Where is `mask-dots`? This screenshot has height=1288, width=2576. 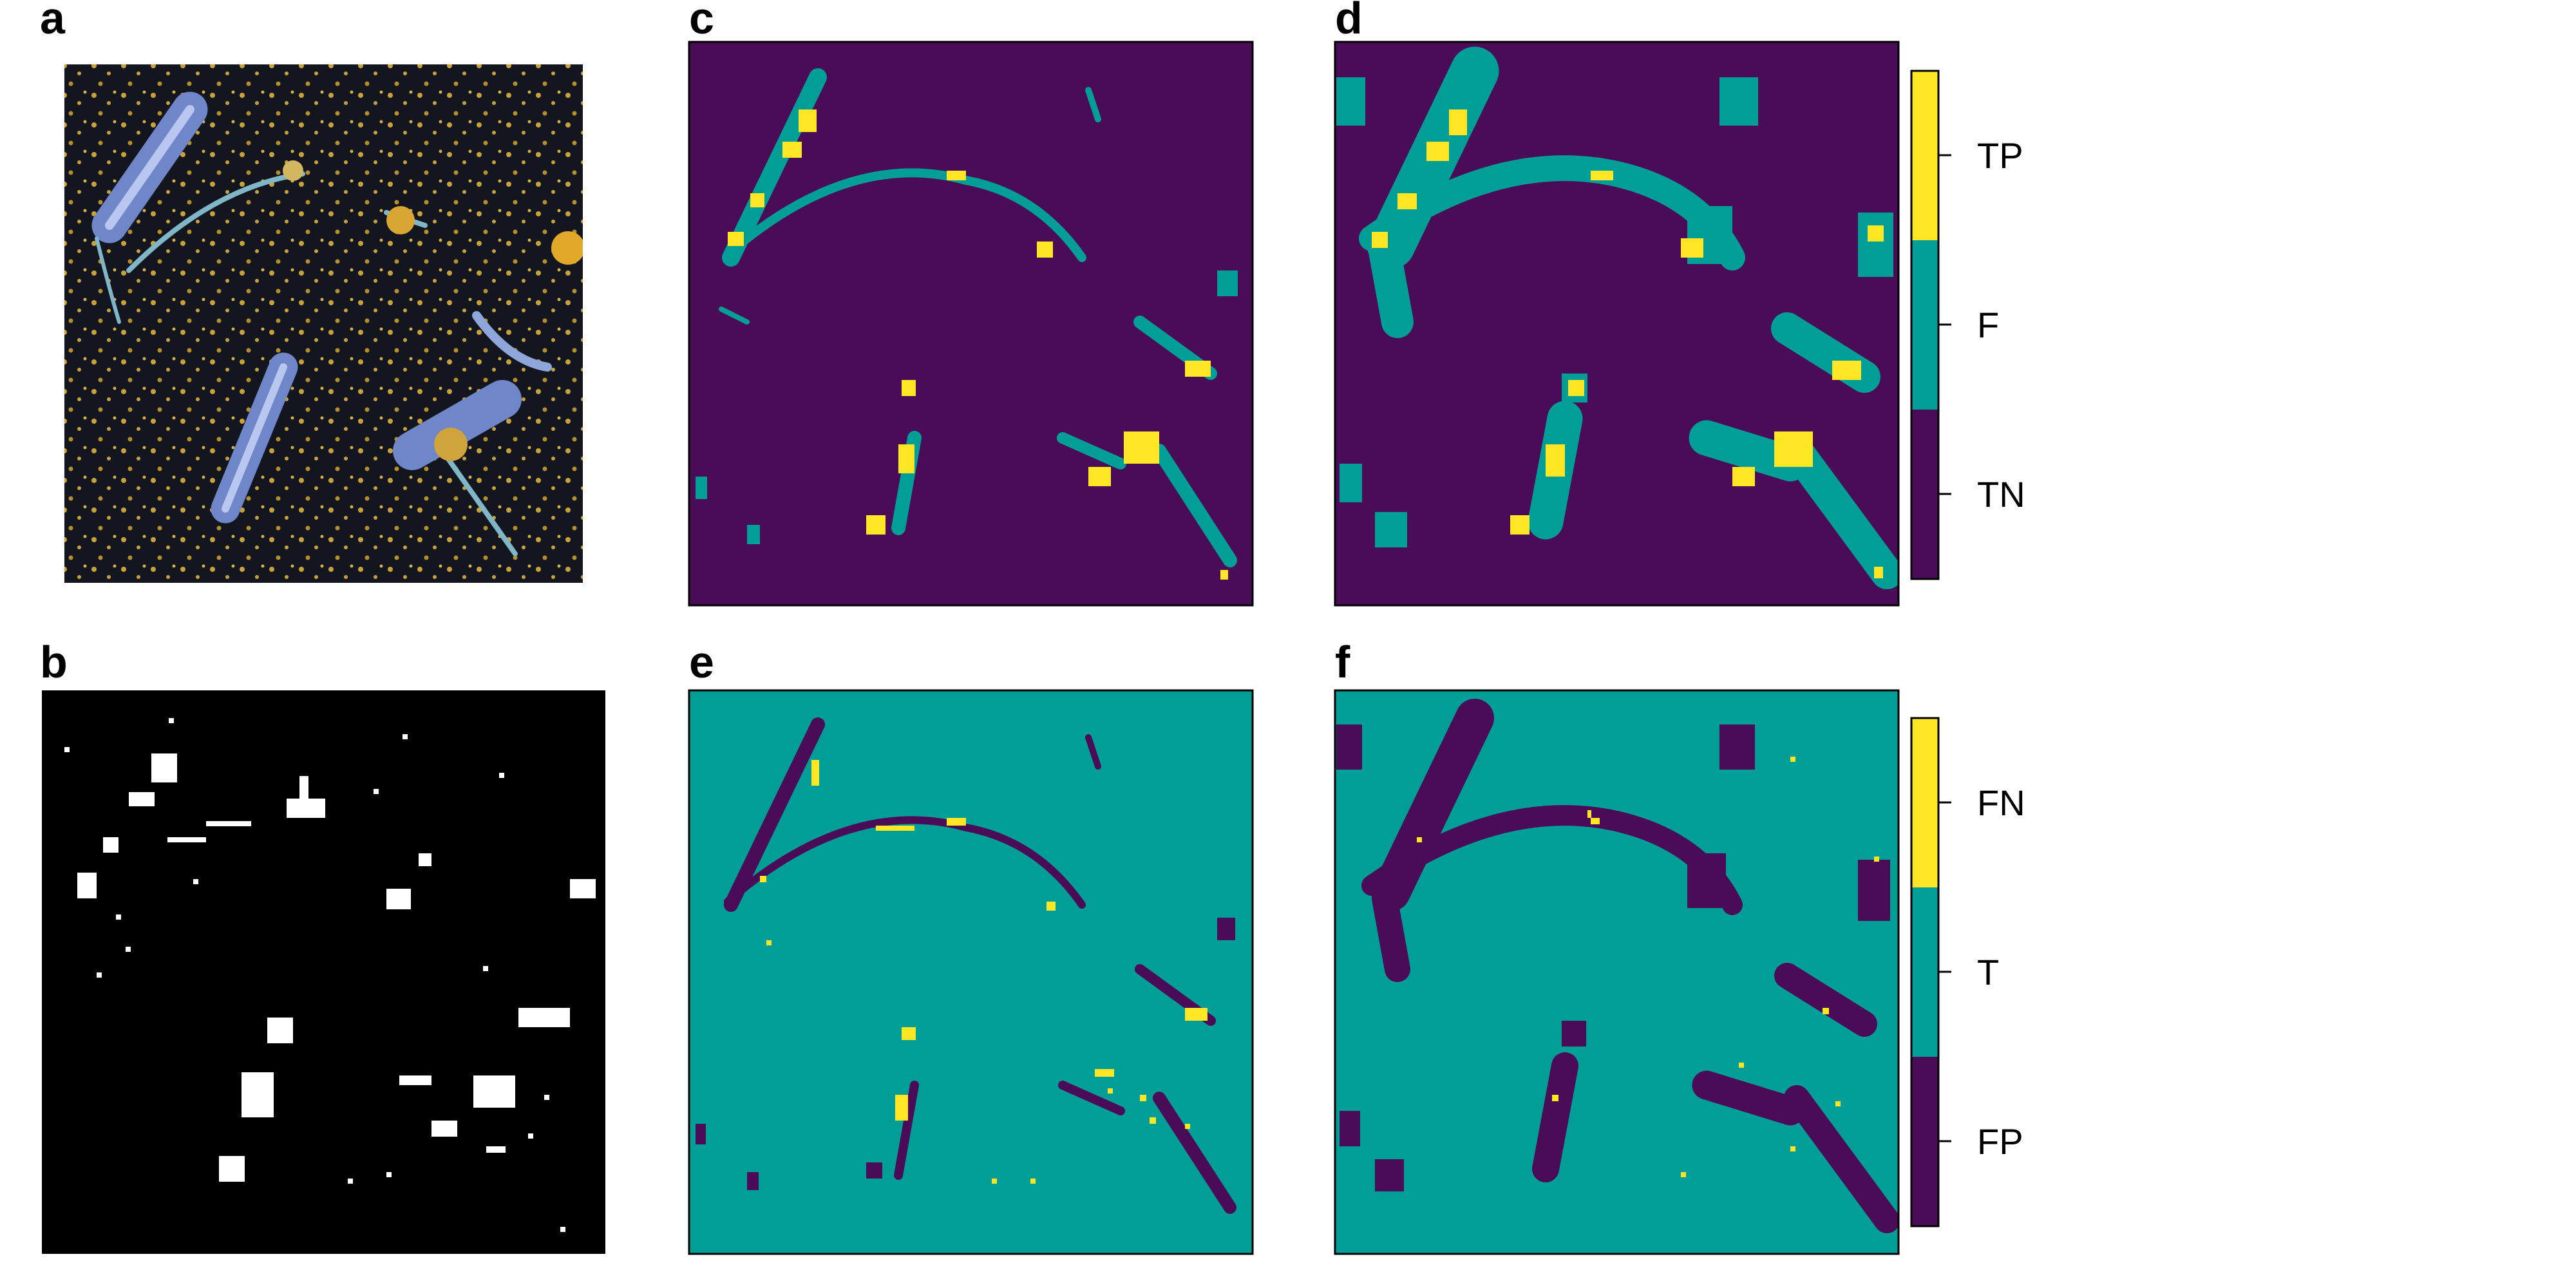 mask-dots is located at coordinates (314, 975).